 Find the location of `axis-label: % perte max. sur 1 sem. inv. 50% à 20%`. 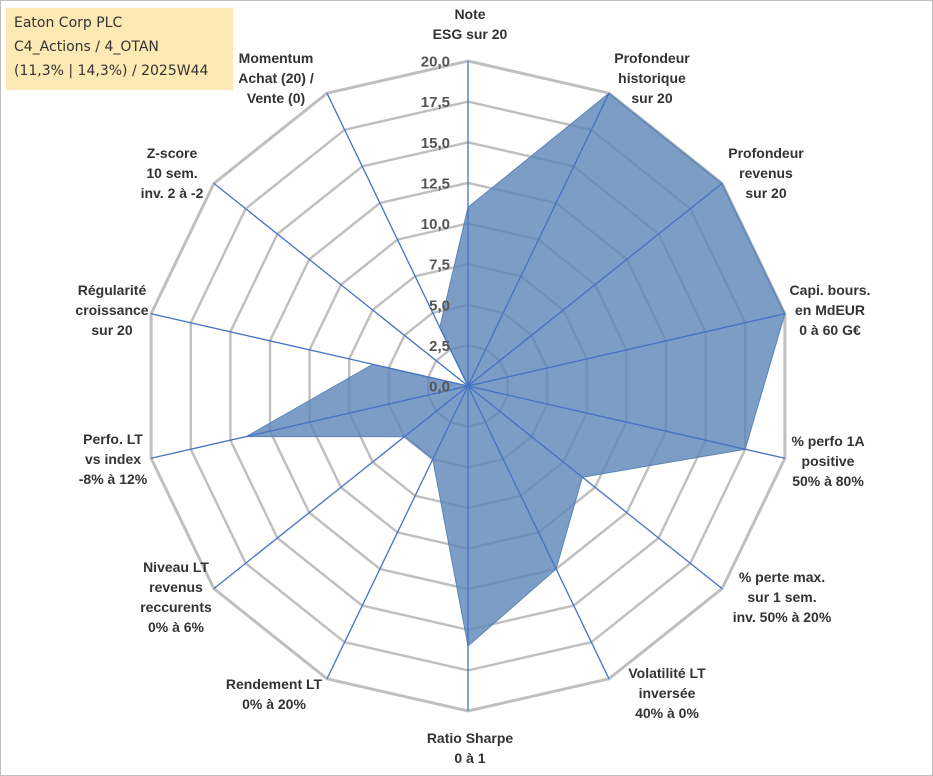

axis-label: % perte max. sur 1 sem. inv. 50% à 20% is located at coordinates (782, 597).